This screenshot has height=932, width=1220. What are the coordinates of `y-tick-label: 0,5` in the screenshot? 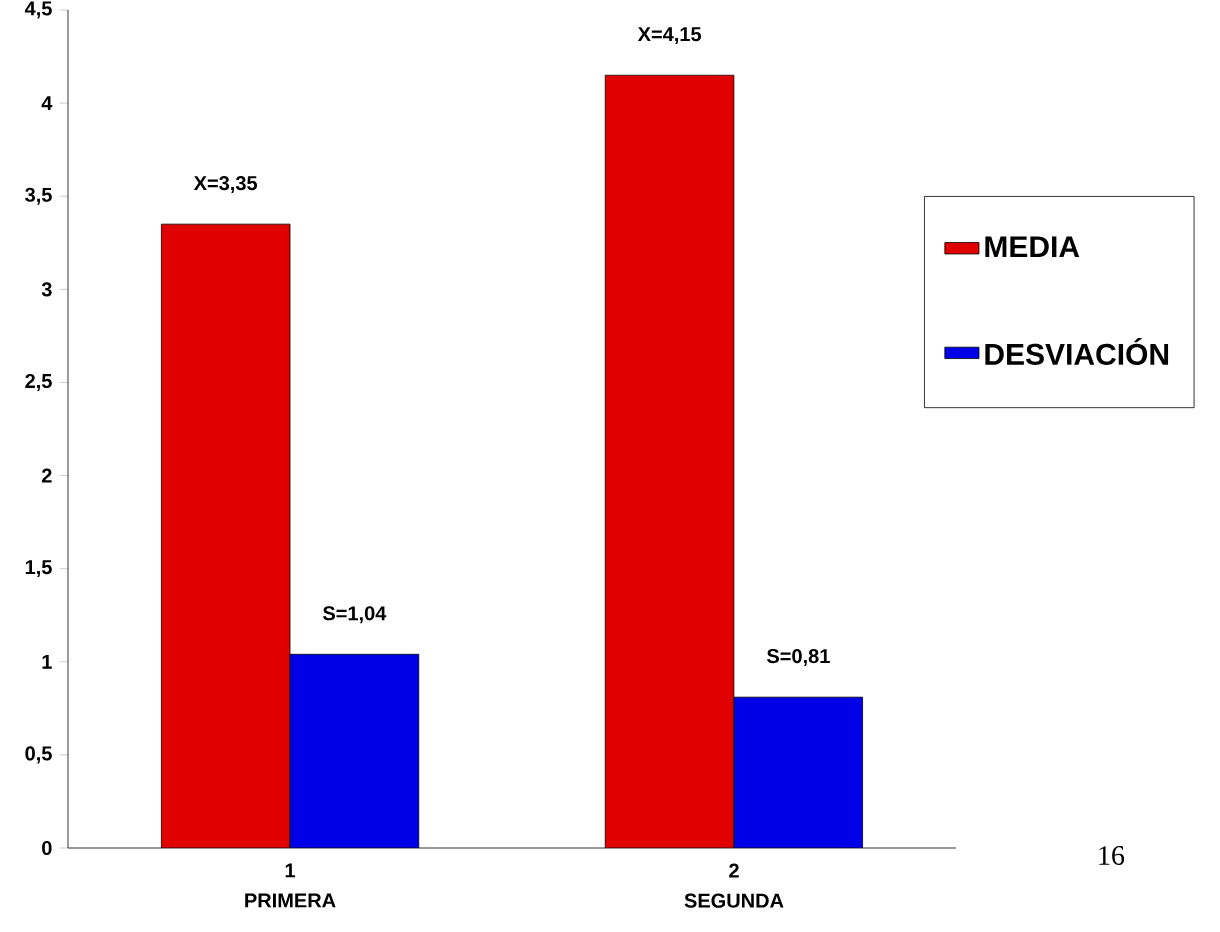 It's located at (38, 755).